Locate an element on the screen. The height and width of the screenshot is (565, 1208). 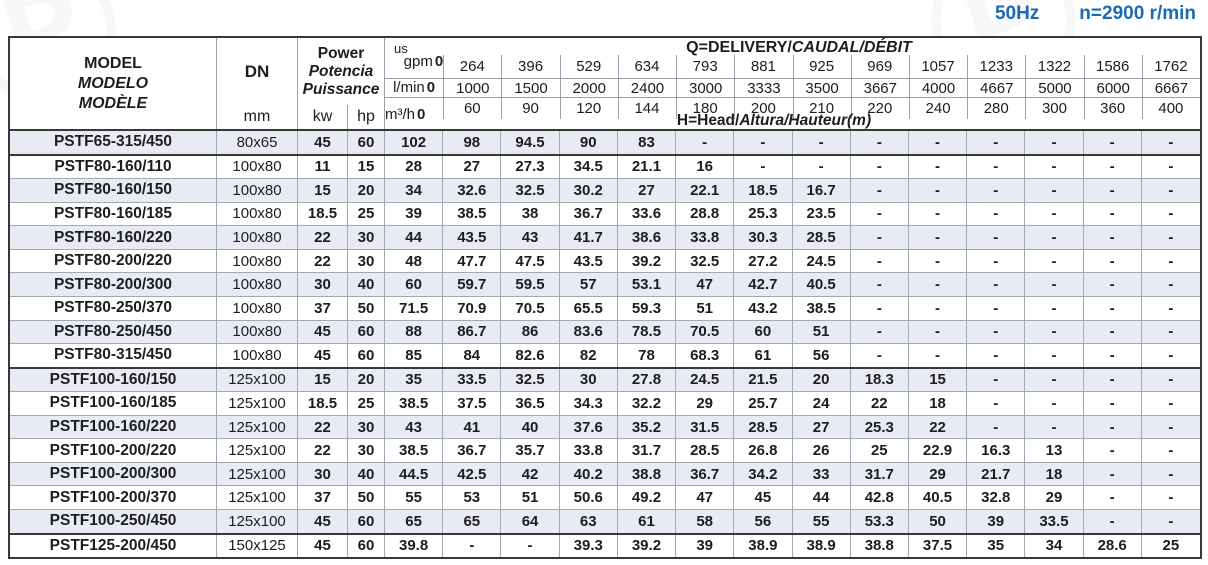
flow-value-cell: 5000 is located at coordinates (1054, 88).